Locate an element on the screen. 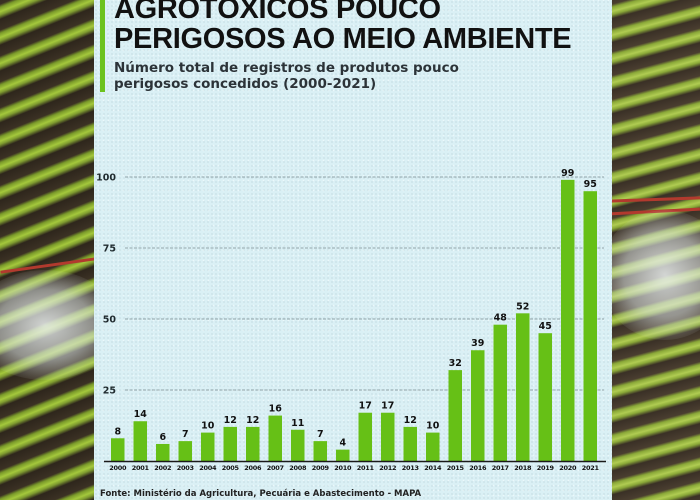  data-label-2005: 12 is located at coordinates (230, 420).